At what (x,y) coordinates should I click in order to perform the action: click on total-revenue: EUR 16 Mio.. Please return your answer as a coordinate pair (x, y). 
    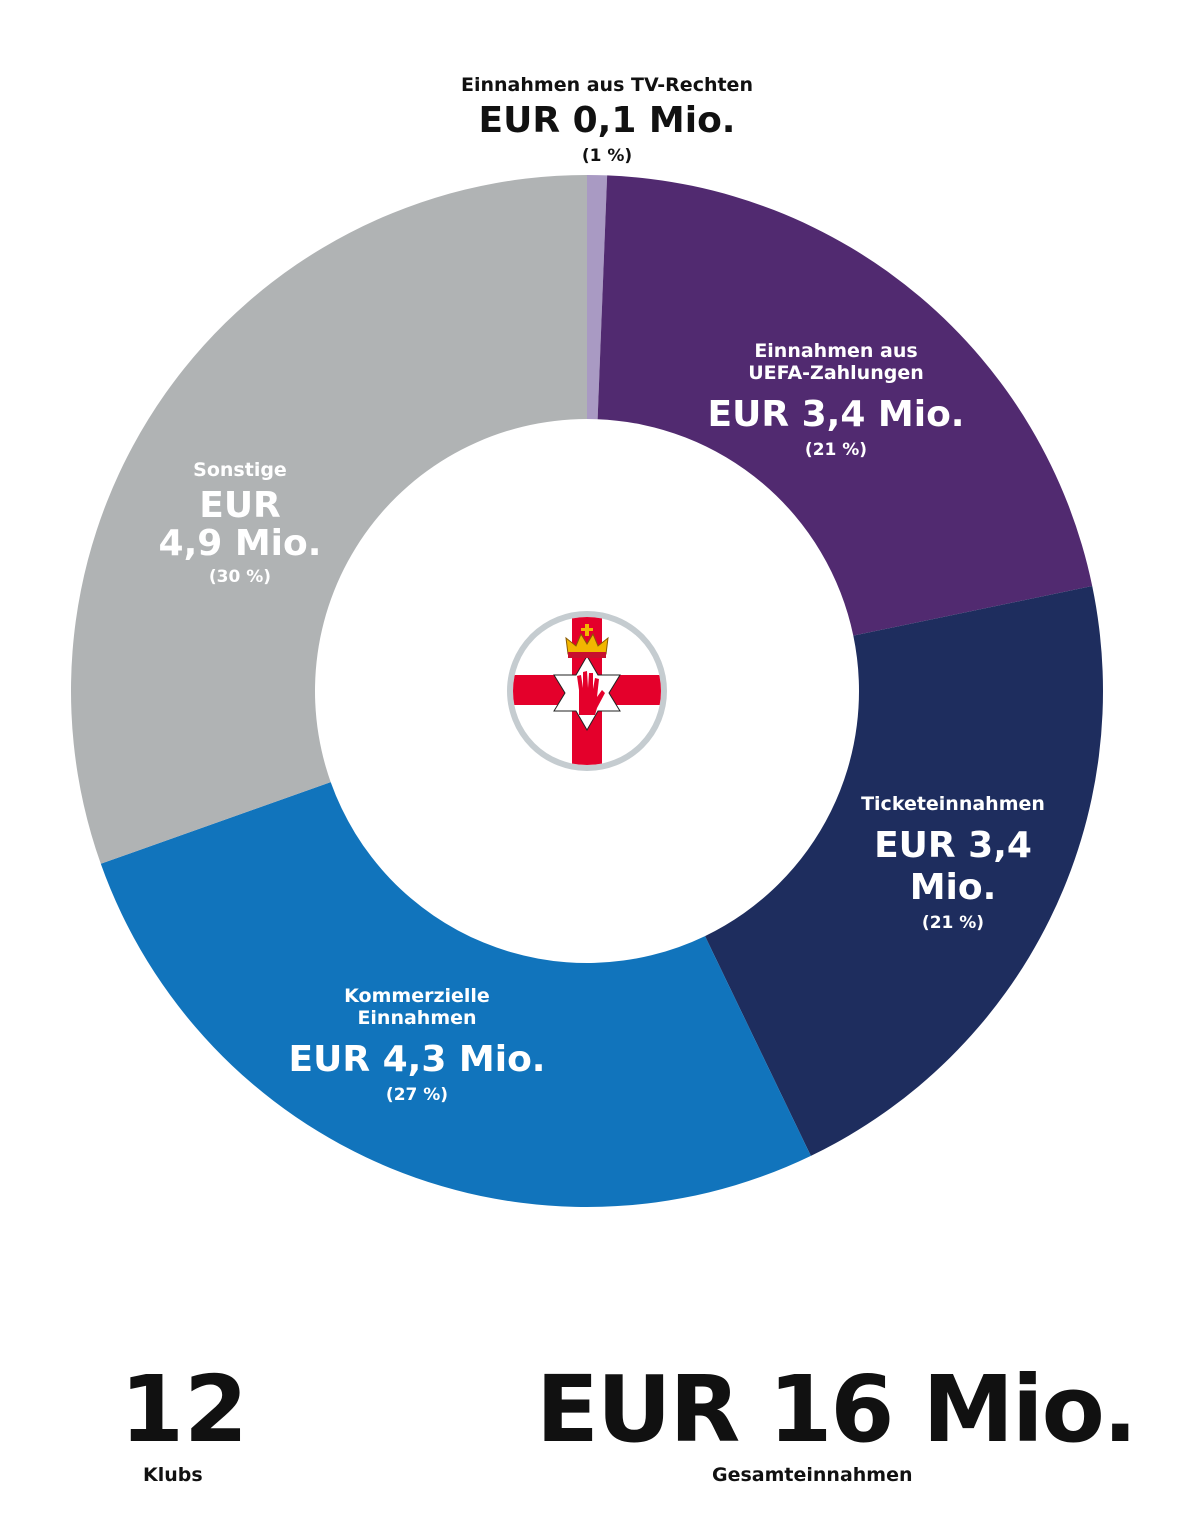
    Looking at the image, I should click on (837, 1409).